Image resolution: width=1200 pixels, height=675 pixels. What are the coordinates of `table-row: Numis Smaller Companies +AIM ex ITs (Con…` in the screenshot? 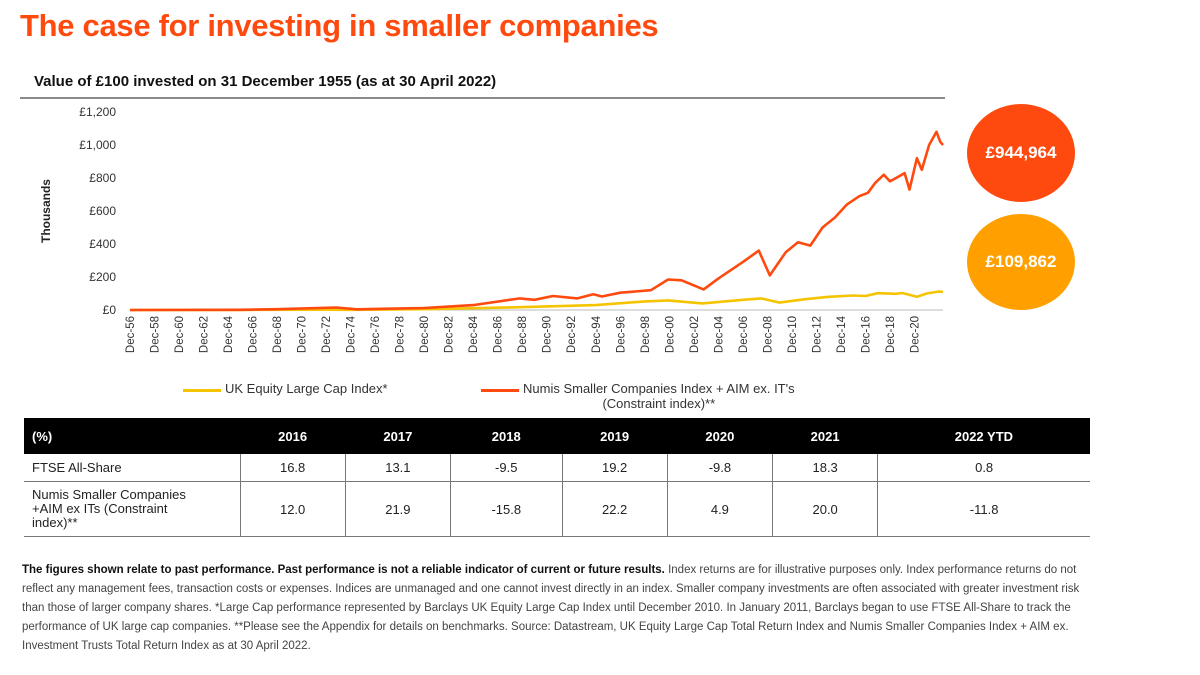 It's located at (557, 509).